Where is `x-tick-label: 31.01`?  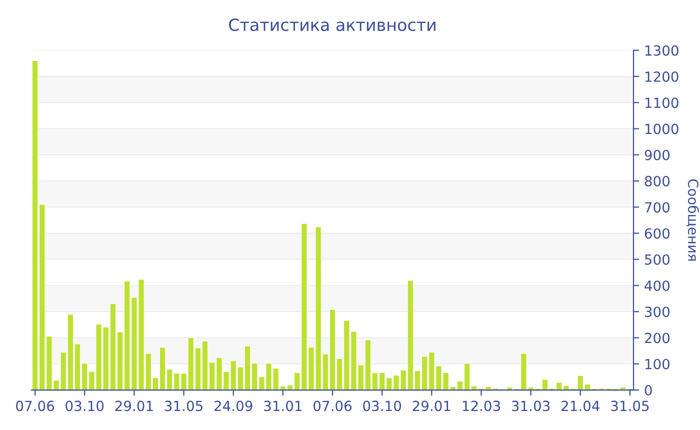
x-tick-label: 31.01 is located at coordinates (283, 406).